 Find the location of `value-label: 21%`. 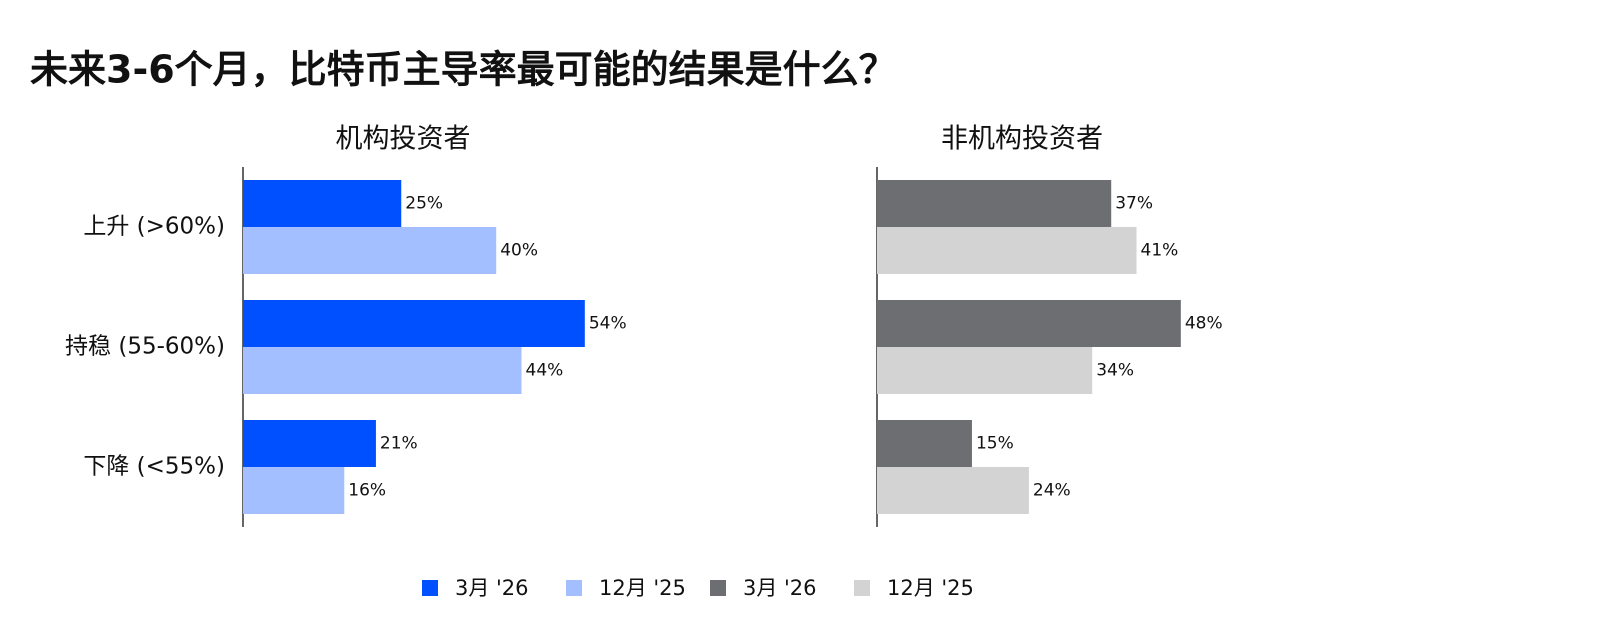

value-label: 21% is located at coordinates (399, 444).